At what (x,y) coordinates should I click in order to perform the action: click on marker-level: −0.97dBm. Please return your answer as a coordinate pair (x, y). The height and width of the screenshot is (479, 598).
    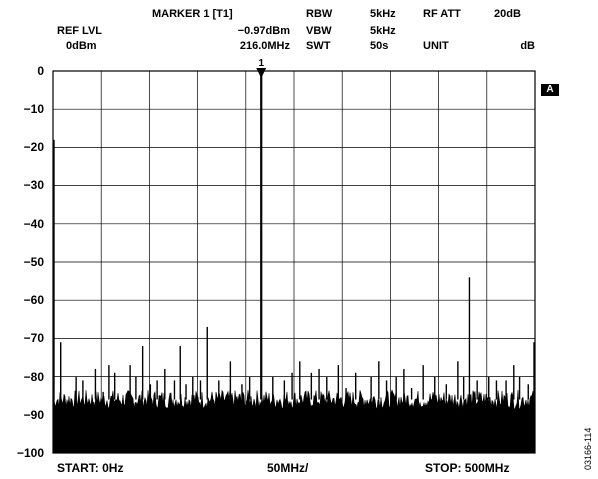
    Looking at the image, I should click on (263, 31).